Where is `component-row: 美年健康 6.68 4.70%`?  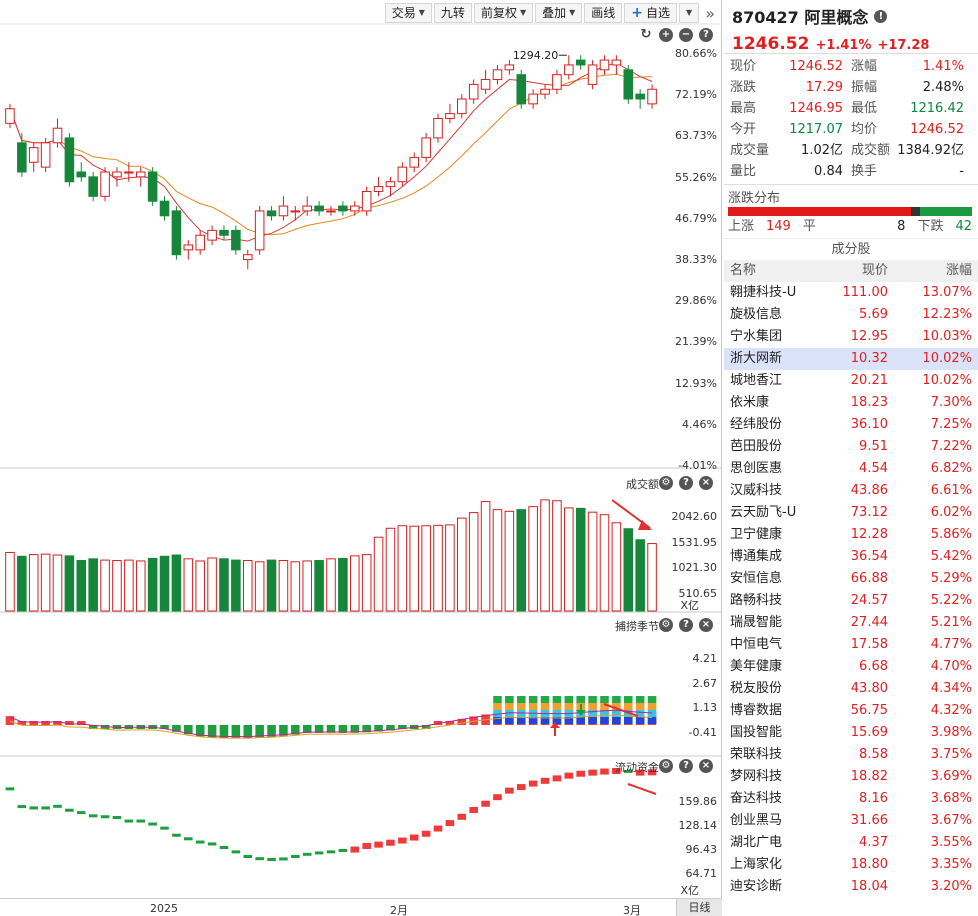
component-row: 美年健康 6.68 4.70% is located at coordinates (851, 667).